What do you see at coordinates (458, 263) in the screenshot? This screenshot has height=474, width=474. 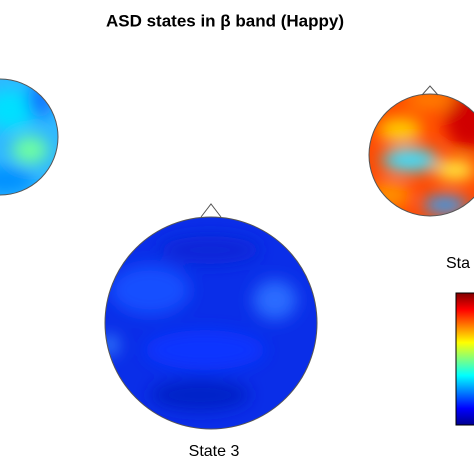 I see `map-label: Sta` at bounding box center [458, 263].